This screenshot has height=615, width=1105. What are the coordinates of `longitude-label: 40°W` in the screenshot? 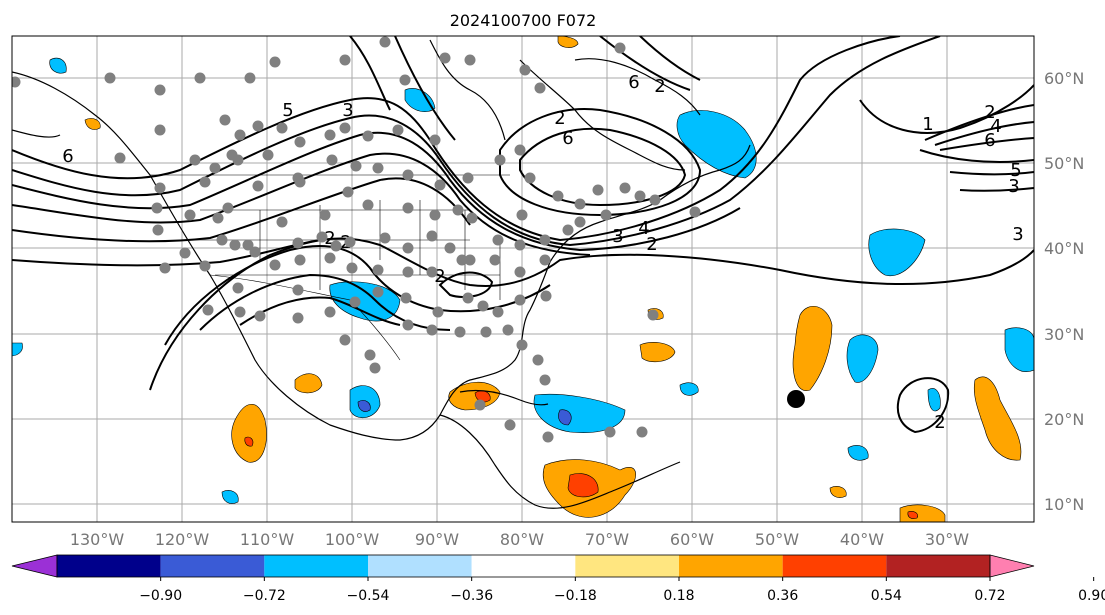 It's located at (862, 539).